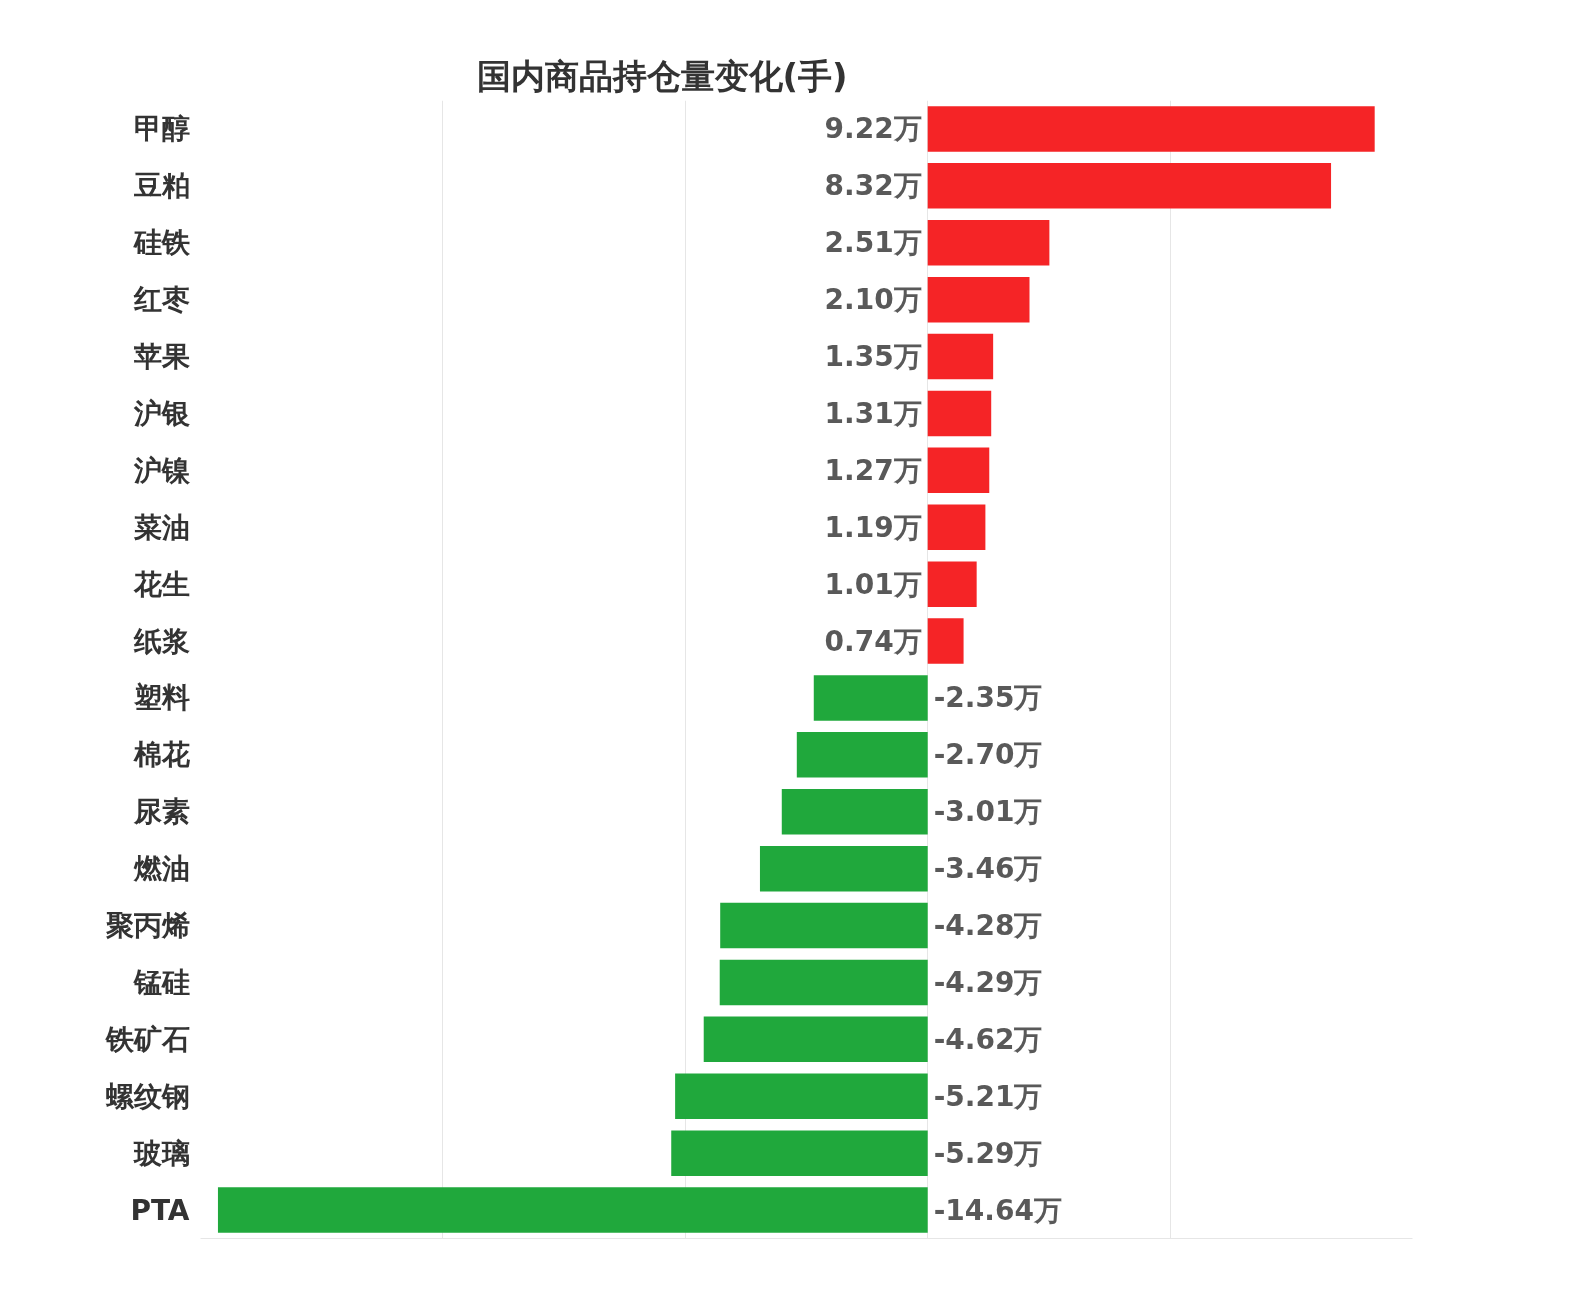 The width and height of the screenshot is (1572, 1300). What do you see at coordinates (988, 1039) in the screenshot?
I see `data-label: -4.62万` at bounding box center [988, 1039].